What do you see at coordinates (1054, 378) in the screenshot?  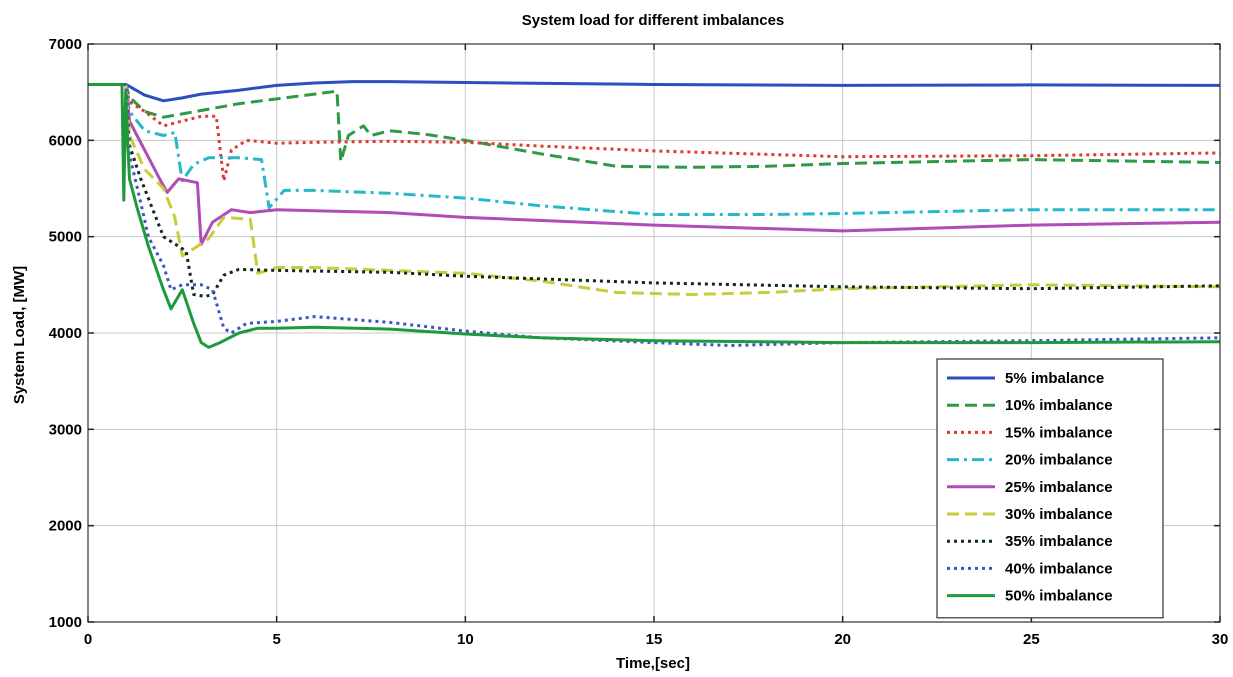 I see `legend-label: 5% imbalance` at bounding box center [1054, 378].